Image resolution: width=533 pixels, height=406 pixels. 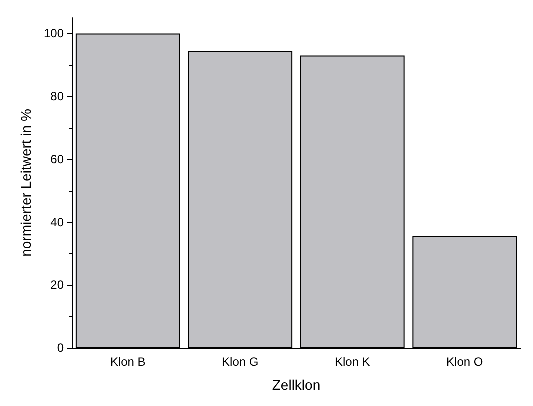 I want to click on y-tick-label: 80, so click(x=57, y=97).